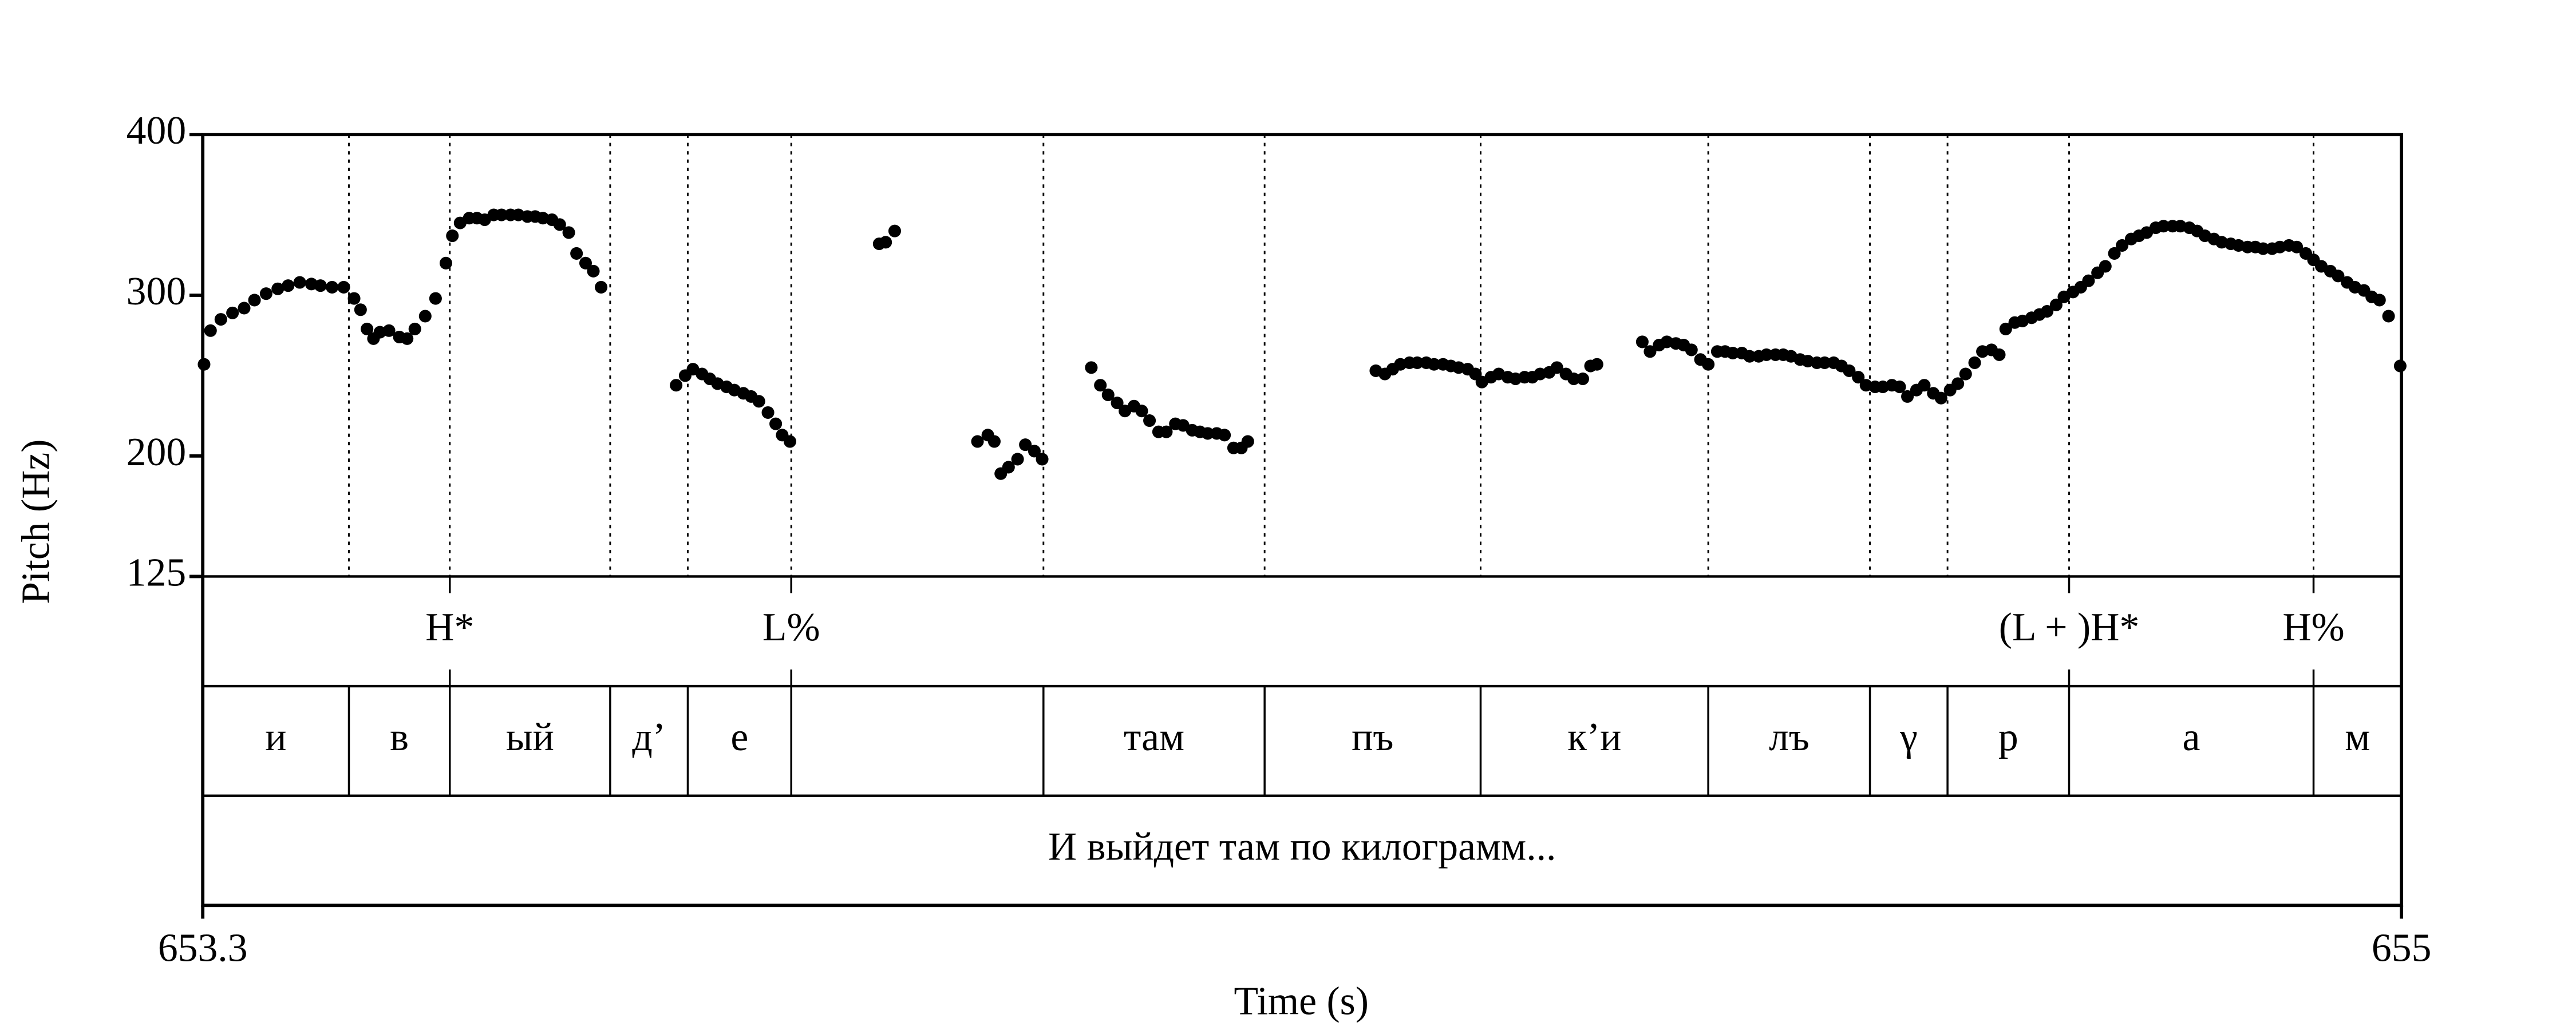 This screenshot has height=1030, width=2576. I want to click on y-tick-label: 200, so click(156, 452).